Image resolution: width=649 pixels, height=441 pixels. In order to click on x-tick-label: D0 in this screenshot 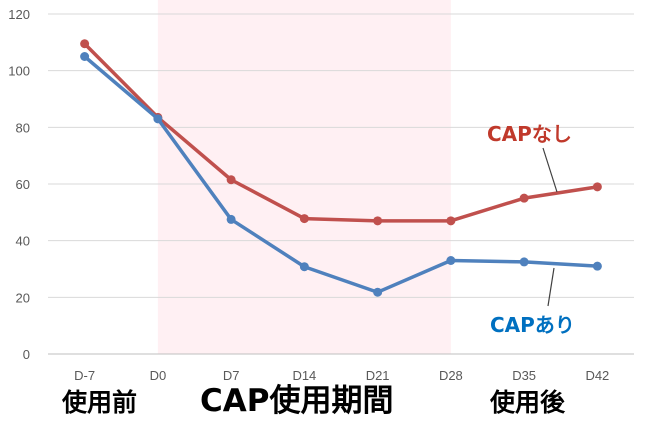, I will do `click(158, 375)`.